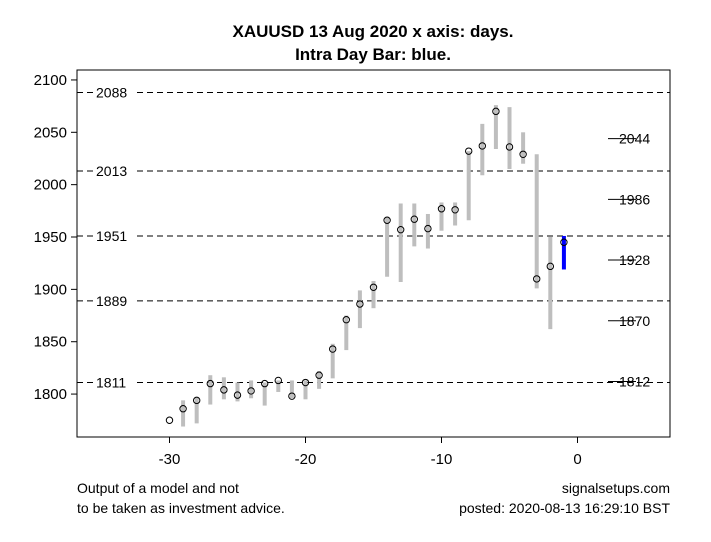  Describe the element at coordinates (50, 289) in the screenshot. I see `y-tick-label: 1900` at that location.